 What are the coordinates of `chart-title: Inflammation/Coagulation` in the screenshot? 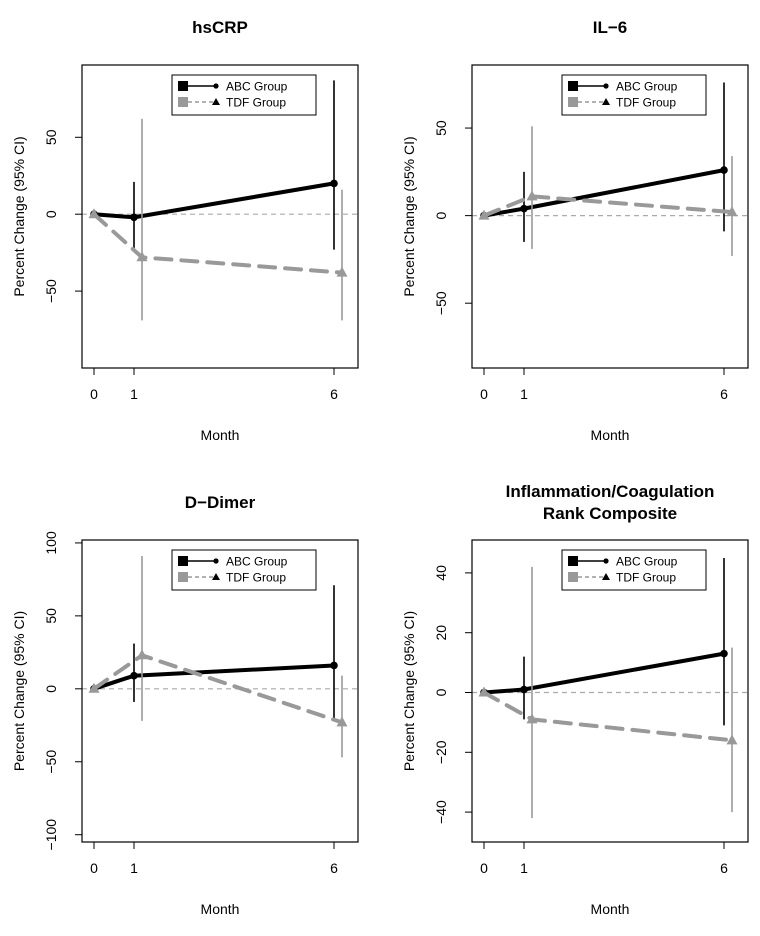 It's located at (610, 491).